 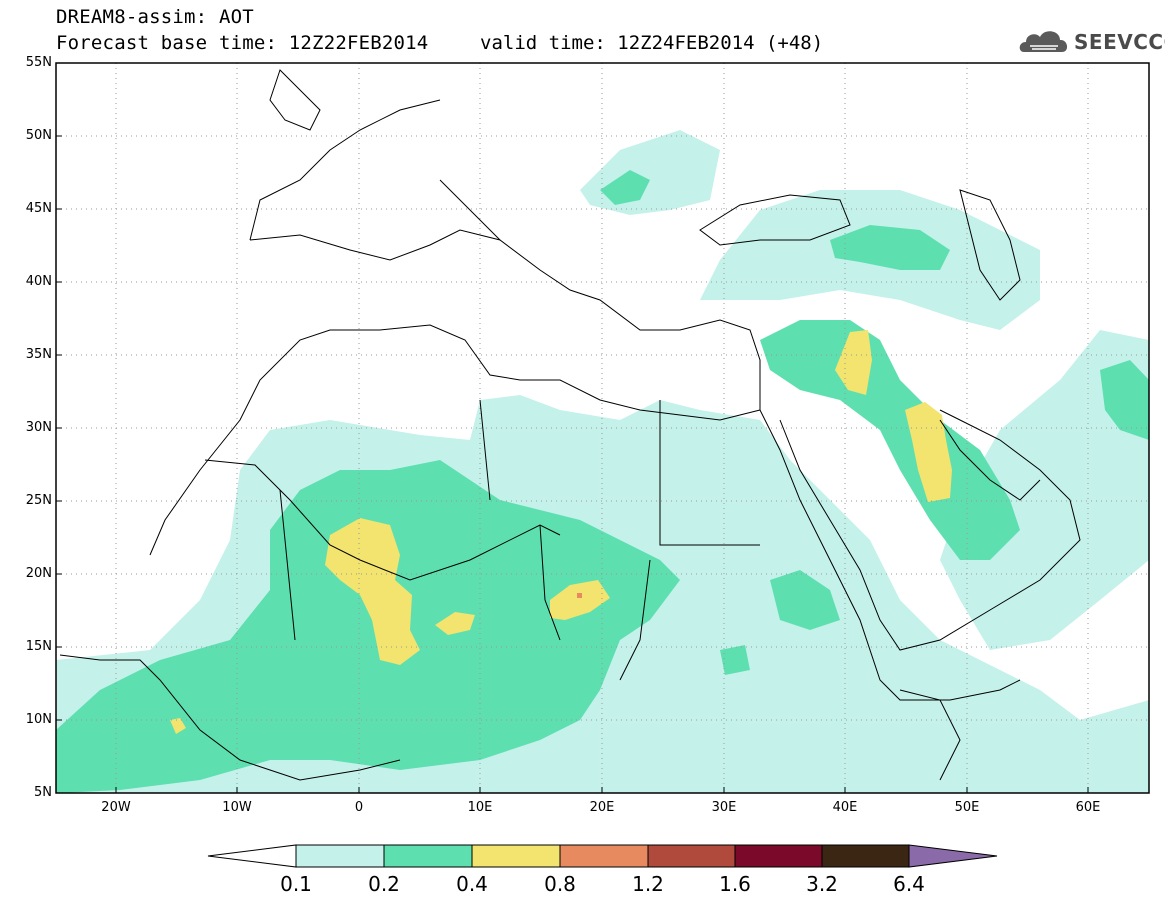 What do you see at coordinates (845, 807) in the screenshot?
I see `lon-label-40e: 40E` at bounding box center [845, 807].